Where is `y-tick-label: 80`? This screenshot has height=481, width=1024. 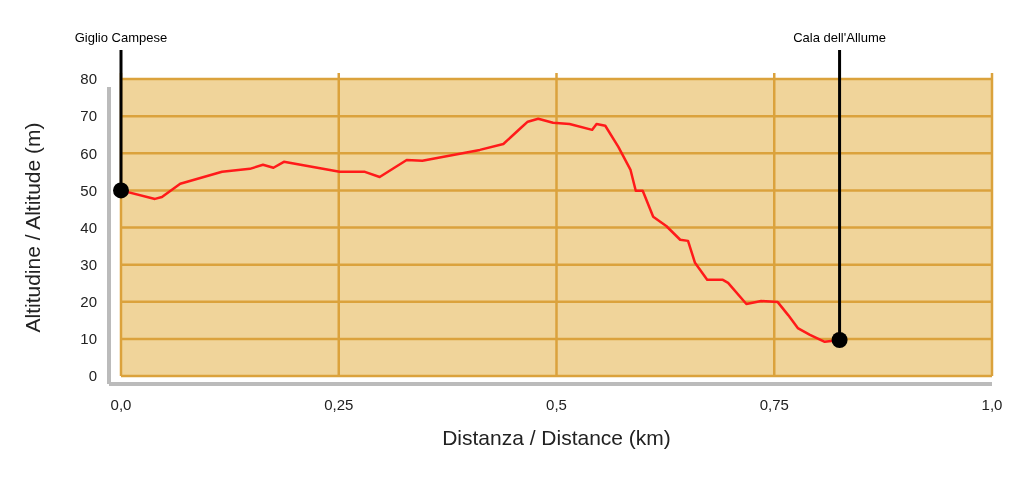
y-tick-label: 80 is located at coordinates (88, 79).